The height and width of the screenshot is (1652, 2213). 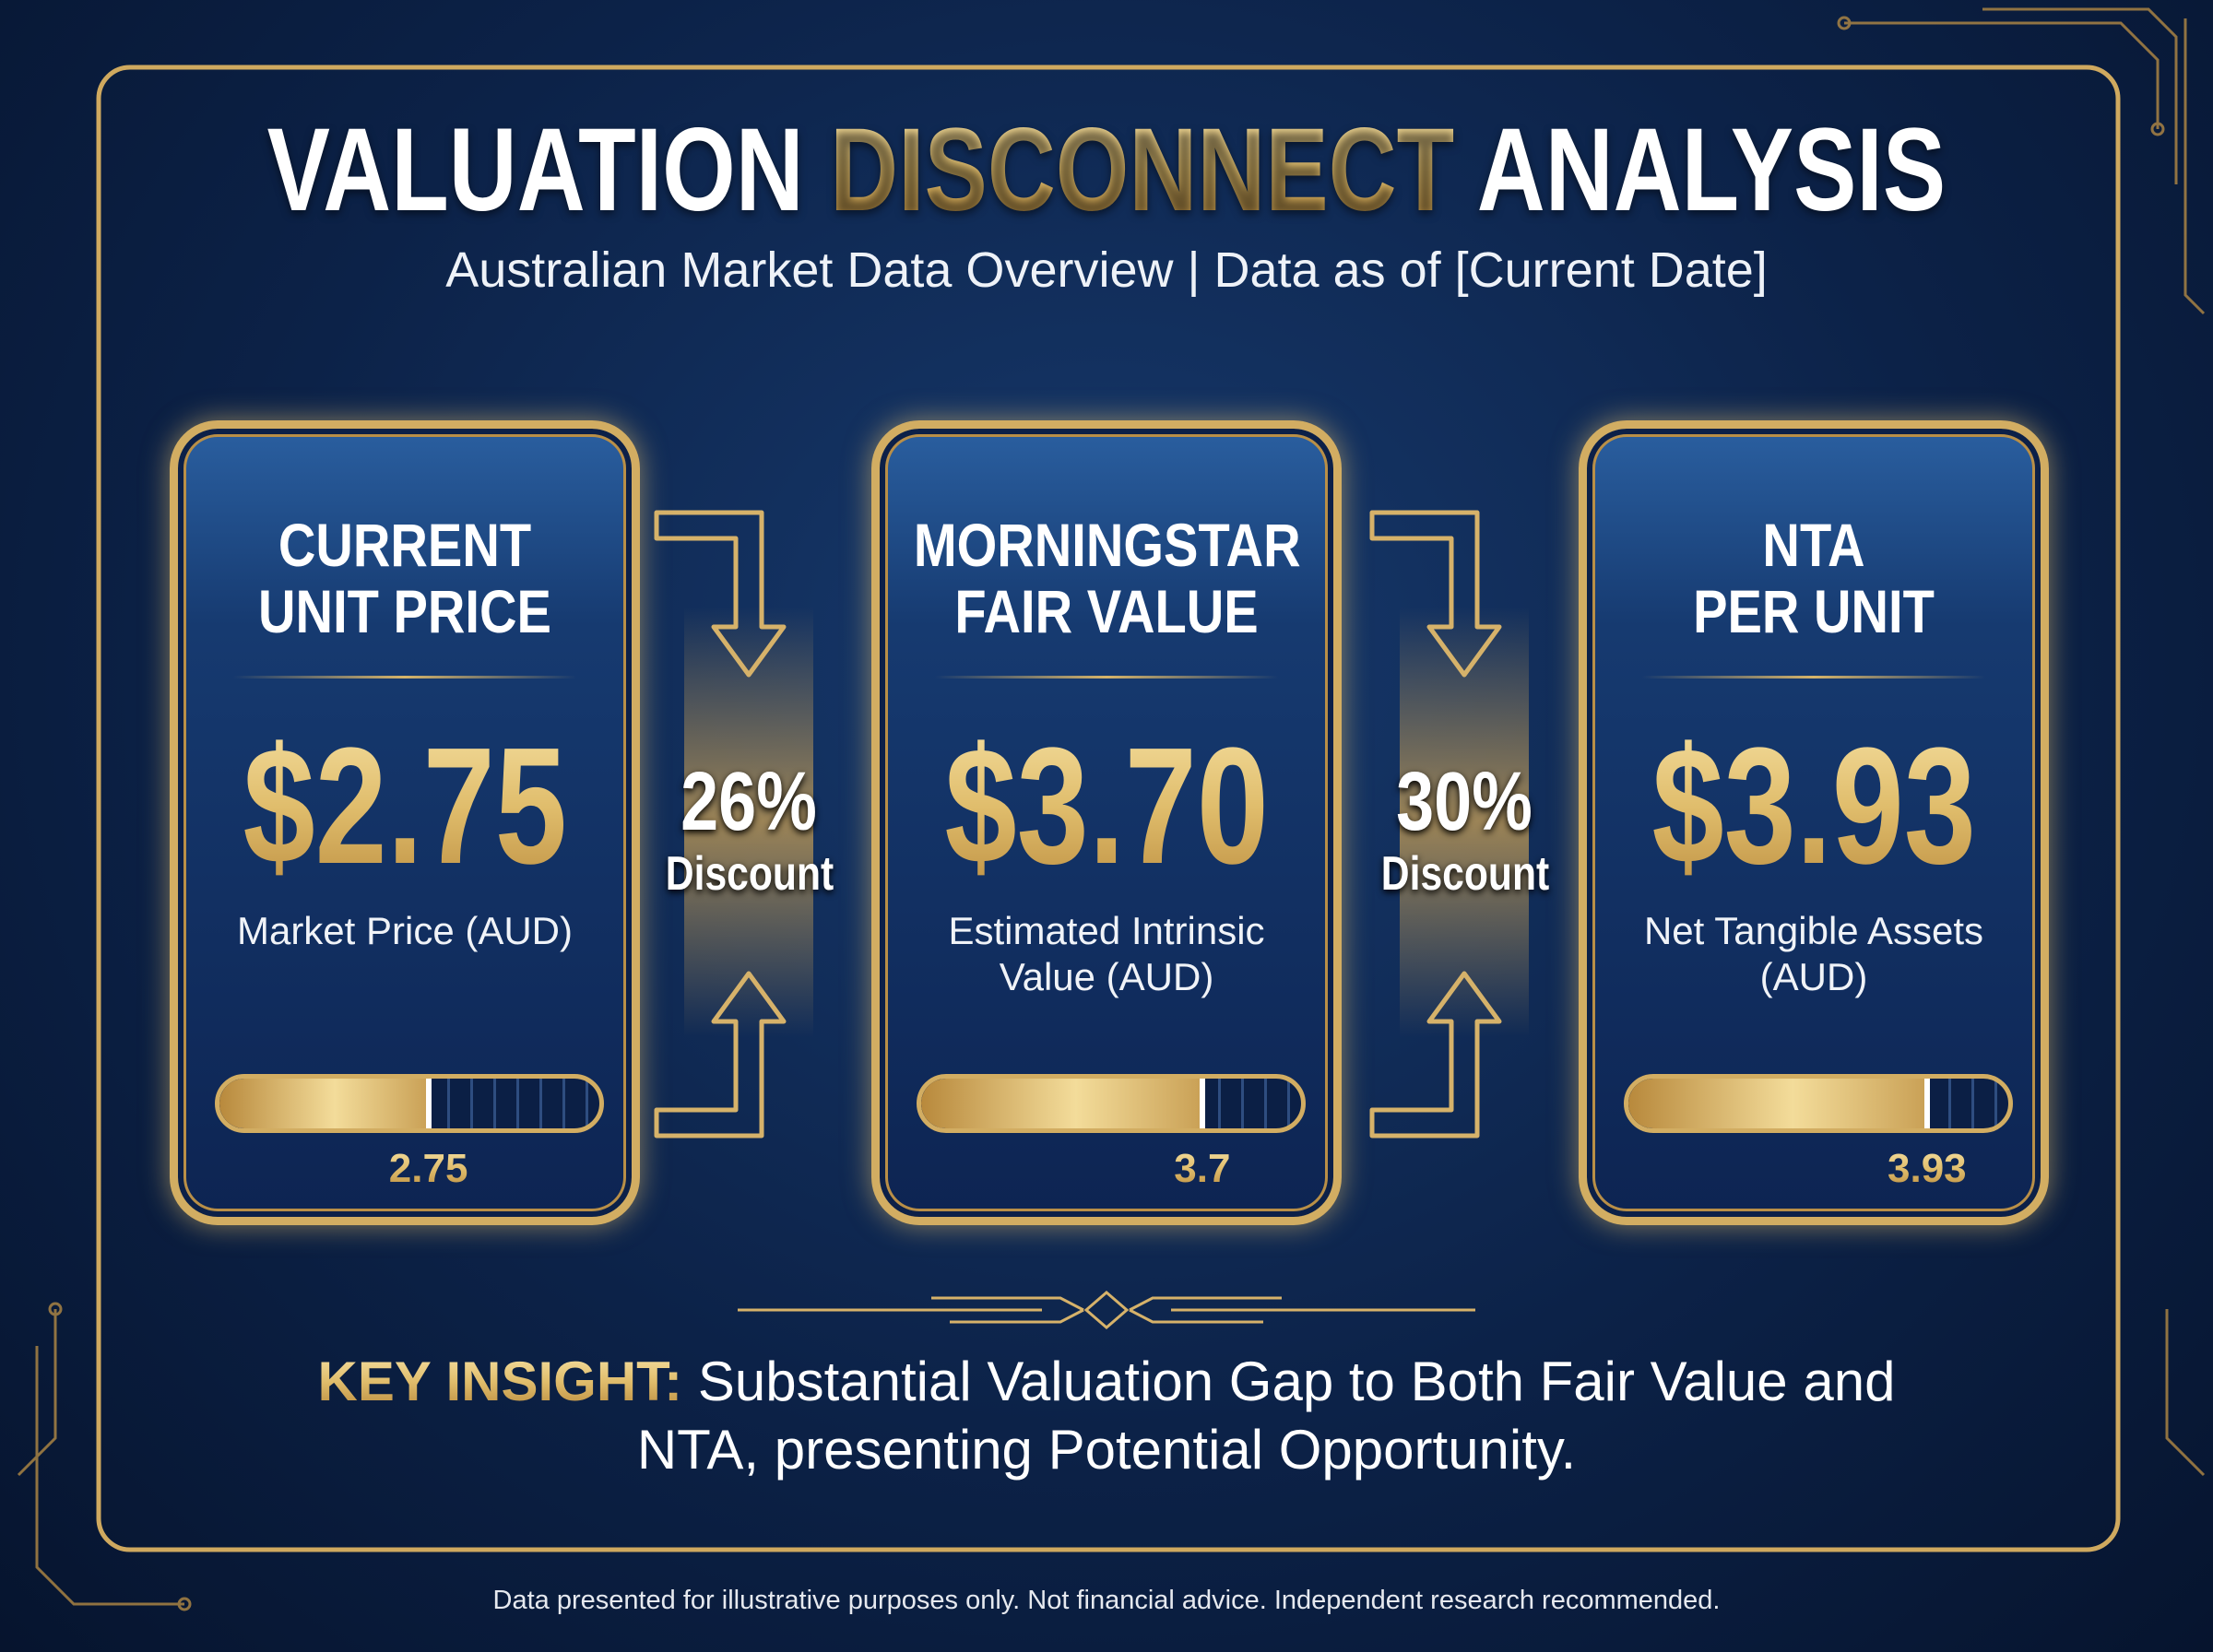 What do you see at coordinates (1106, 611) in the screenshot?
I see `card-title-line: FAIR VALUE` at bounding box center [1106, 611].